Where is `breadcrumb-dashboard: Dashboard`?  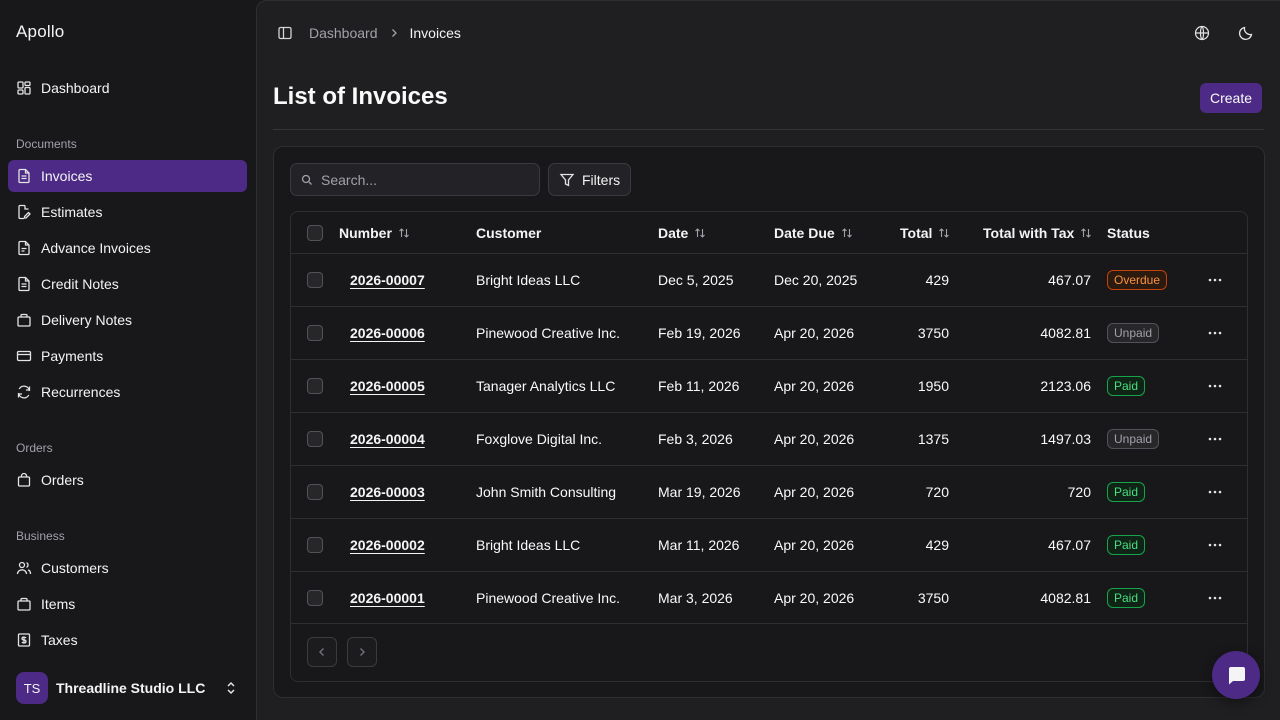
breadcrumb-dashboard: Dashboard is located at coordinates (343, 33).